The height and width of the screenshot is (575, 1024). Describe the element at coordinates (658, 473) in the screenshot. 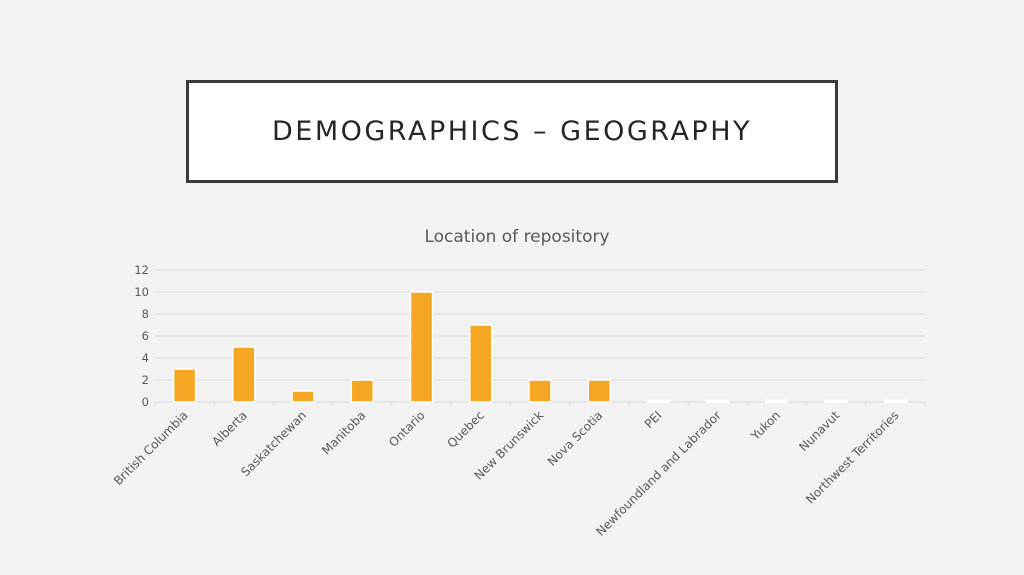

I see `x-category-label: Newfoundland and Labrador` at that location.